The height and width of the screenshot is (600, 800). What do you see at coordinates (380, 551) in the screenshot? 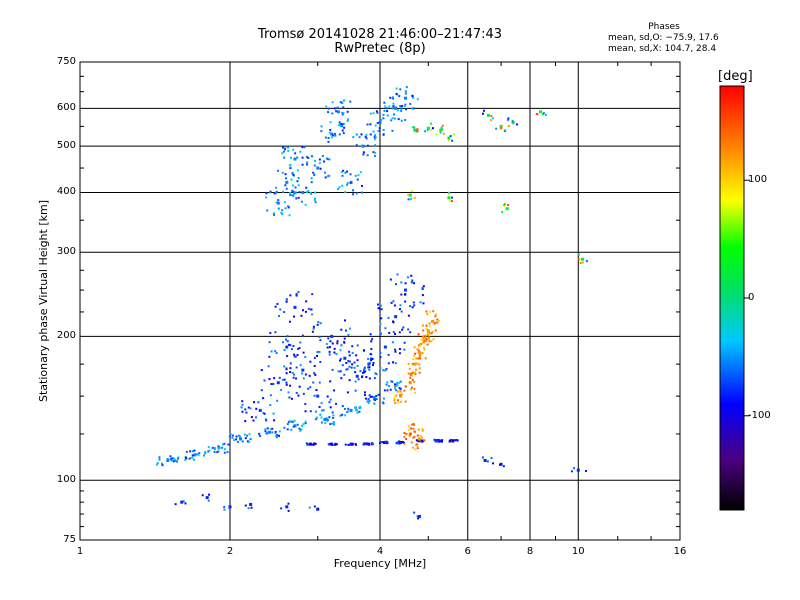
I see `x-tick-label: 4` at bounding box center [380, 551].